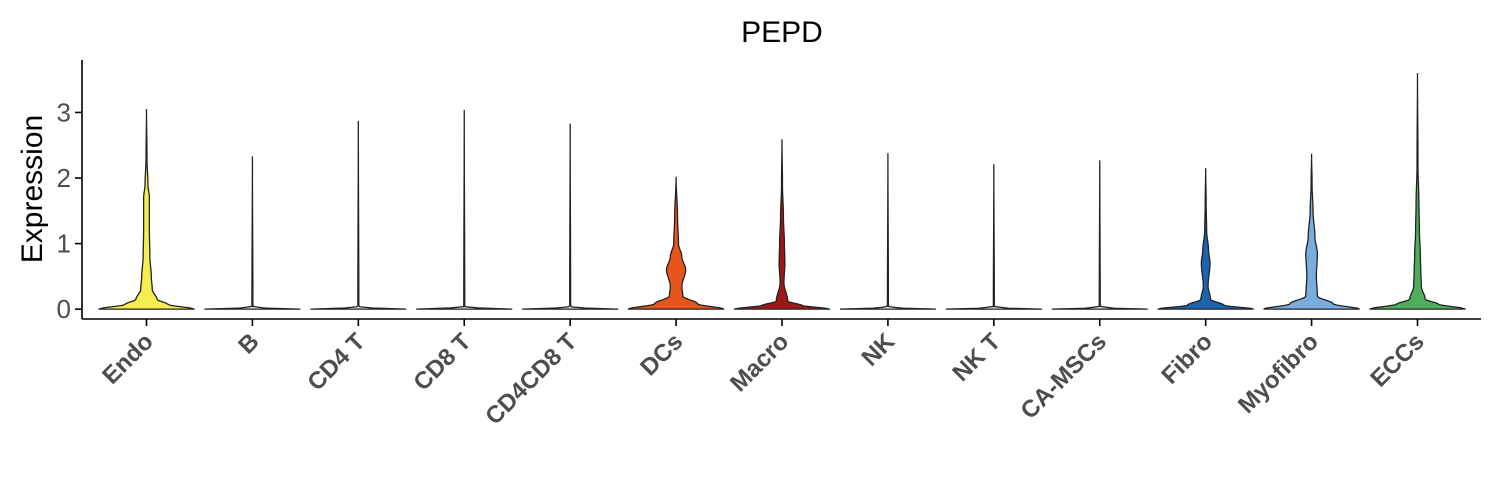 This screenshot has height=500, width=1500. I want to click on violin-ca-mscs, so click(1099, 235).